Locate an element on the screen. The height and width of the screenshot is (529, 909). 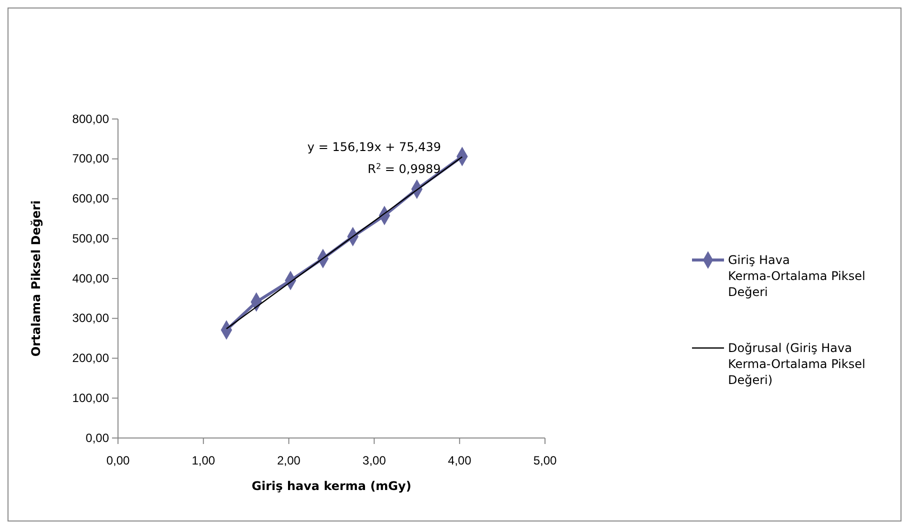
x-axis-title: Giriş hava kerma (mGy) is located at coordinates (332, 486).